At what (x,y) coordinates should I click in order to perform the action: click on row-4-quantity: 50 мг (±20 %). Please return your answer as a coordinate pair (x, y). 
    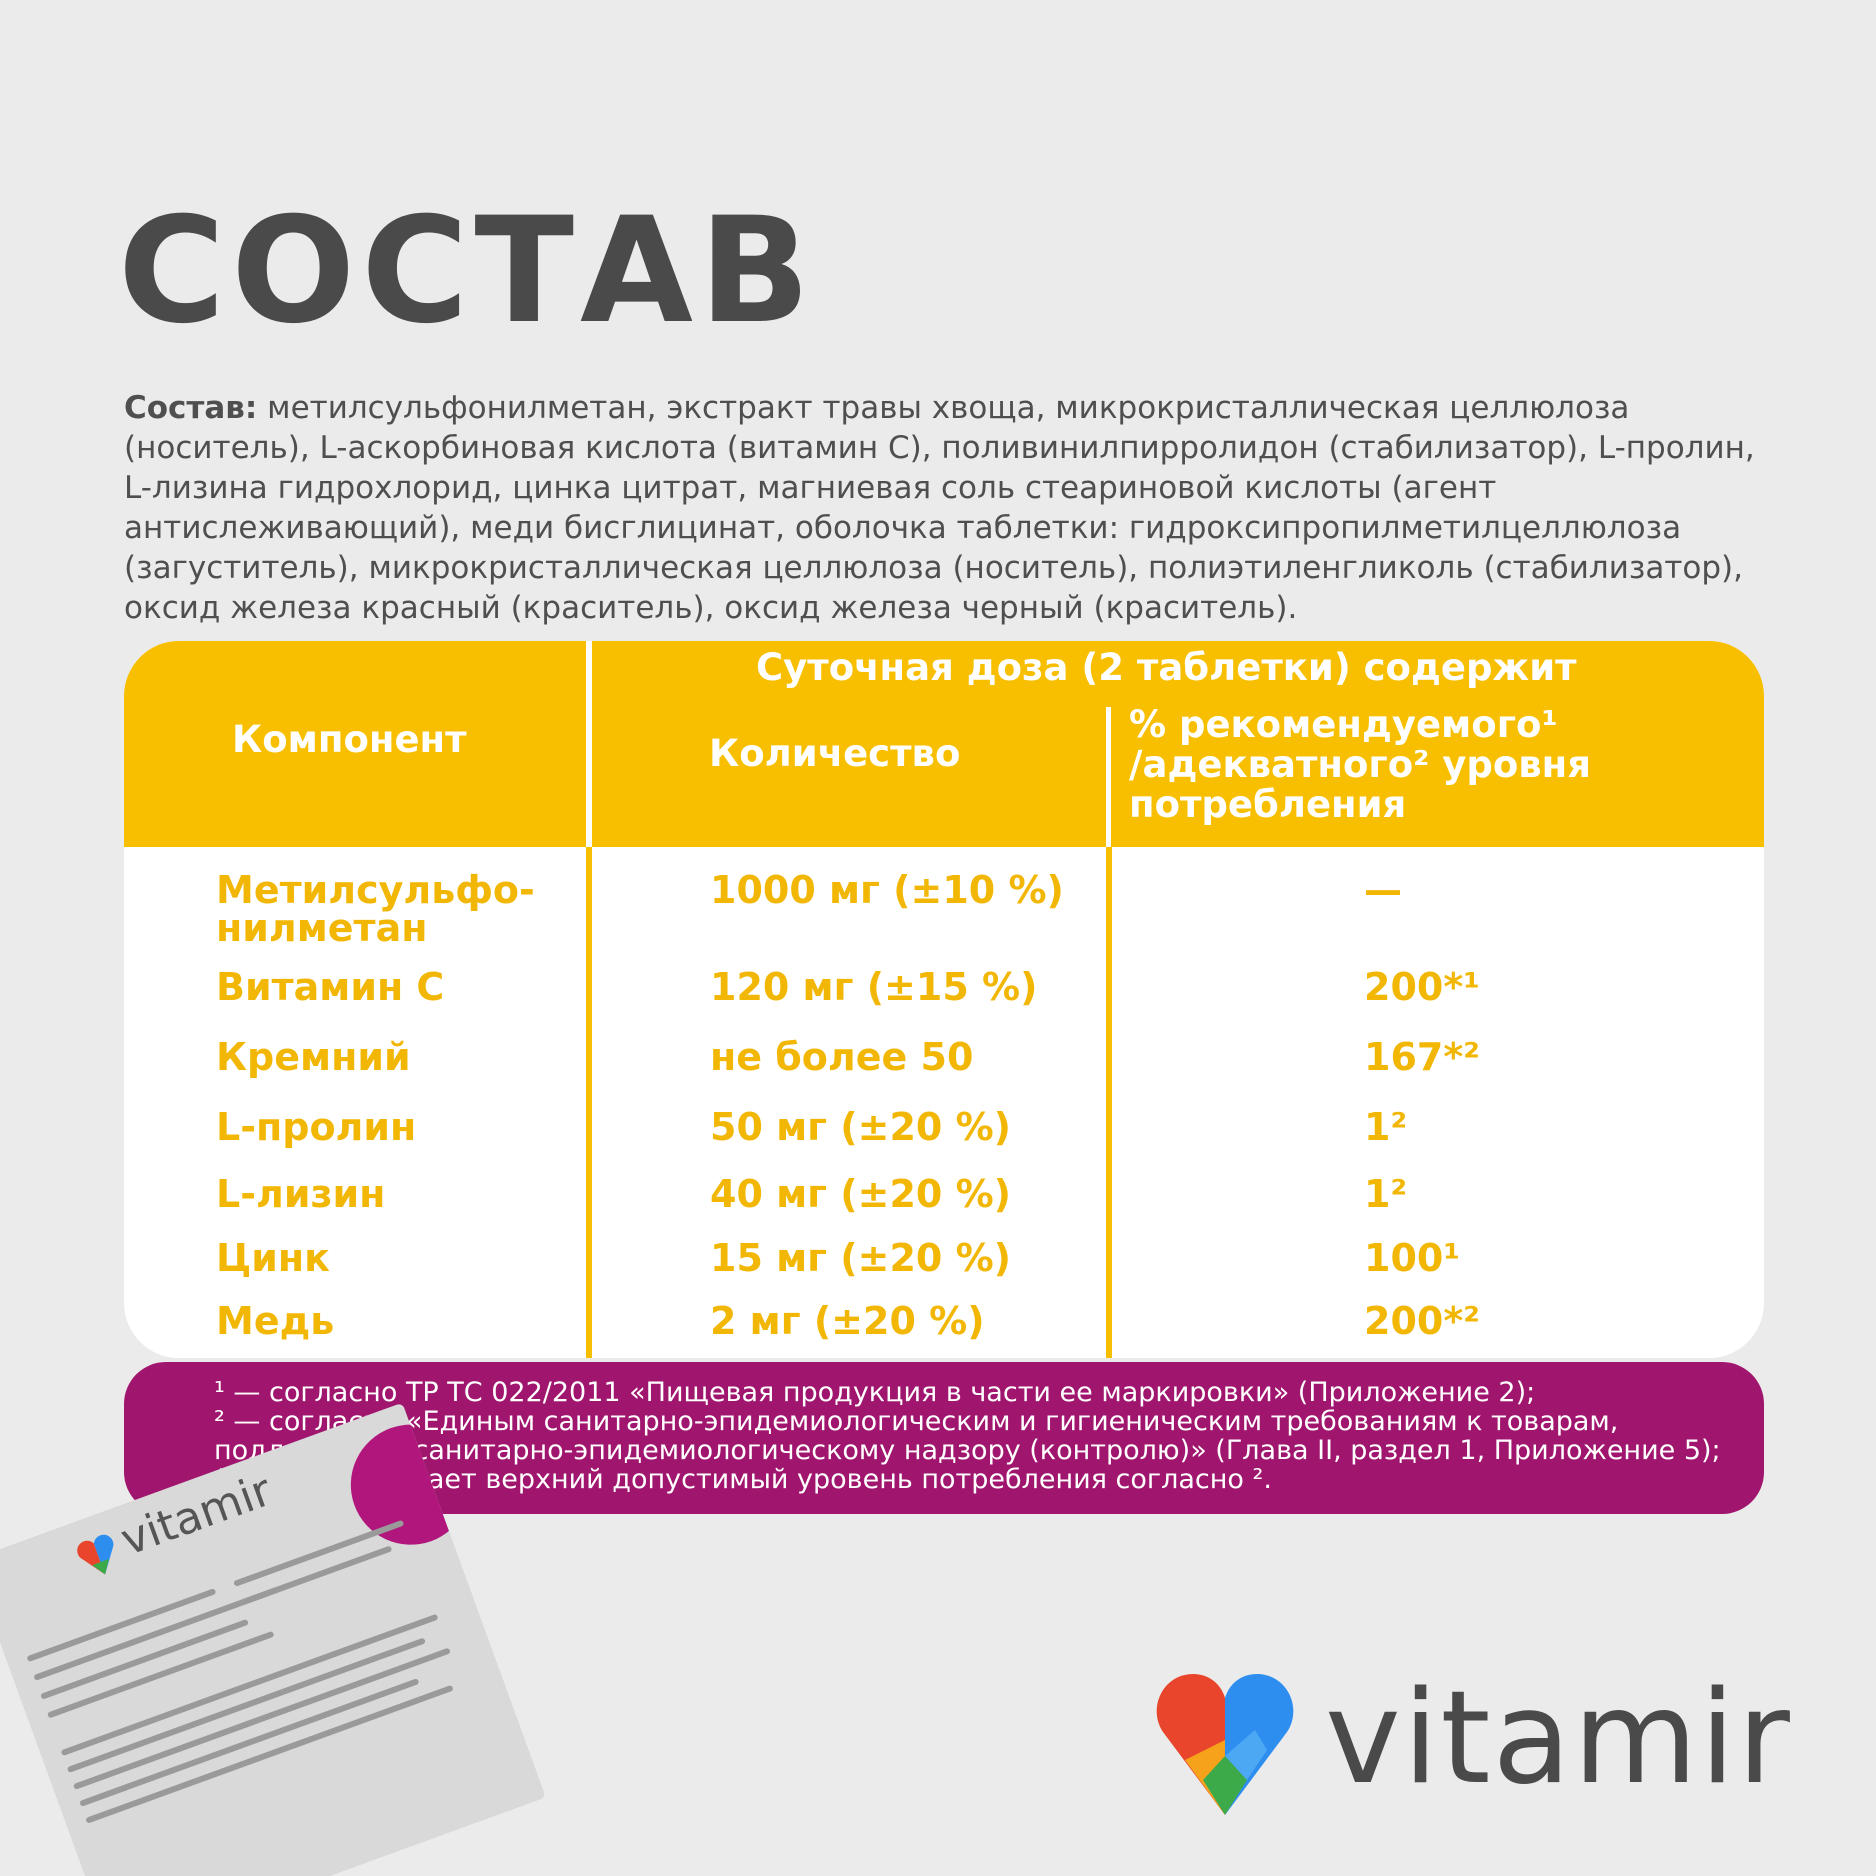
    Looking at the image, I should click on (861, 1127).